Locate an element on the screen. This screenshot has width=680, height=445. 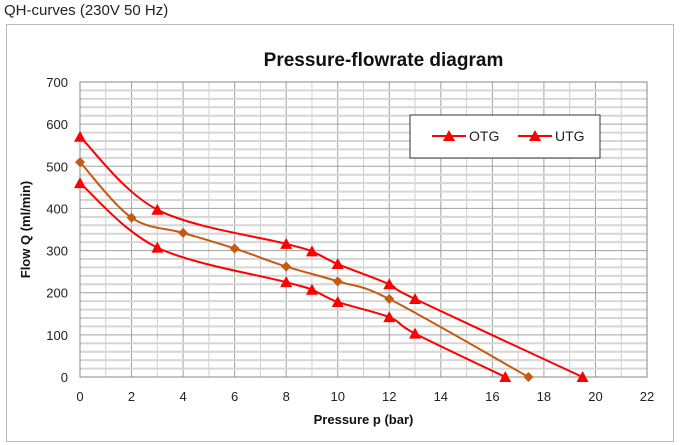
x-tick-label: 4 is located at coordinates (182, 396).